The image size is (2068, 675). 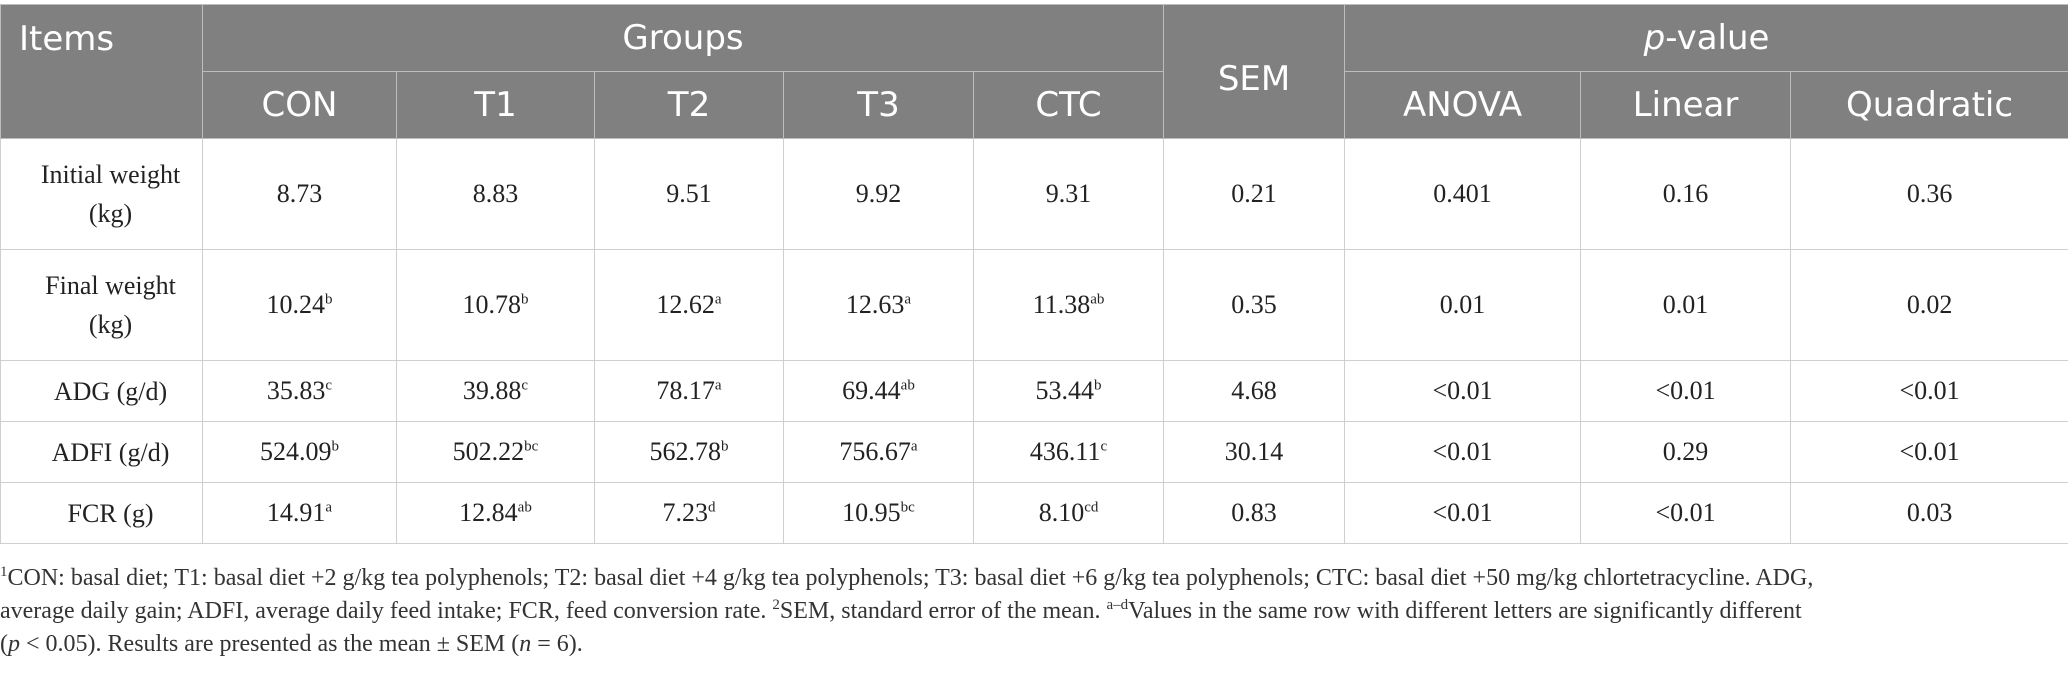 What do you see at coordinates (1463, 194) in the screenshot?
I see `cell-anova: 0.401` at bounding box center [1463, 194].